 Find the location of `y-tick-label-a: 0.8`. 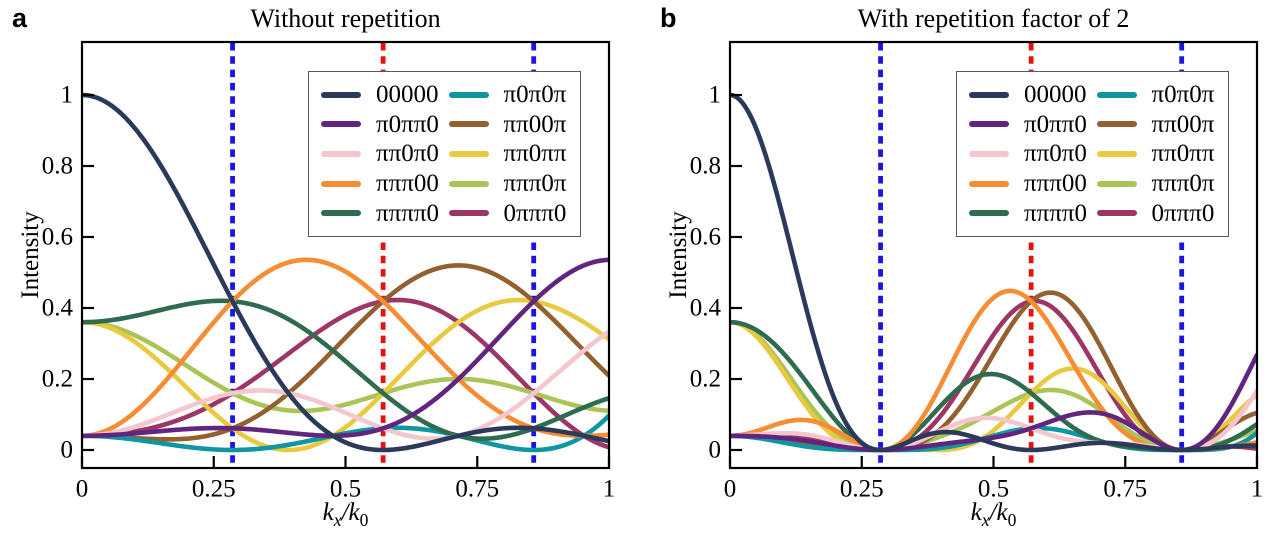

y-tick-label-a: 0.8 is located at coordinates (57, 166).